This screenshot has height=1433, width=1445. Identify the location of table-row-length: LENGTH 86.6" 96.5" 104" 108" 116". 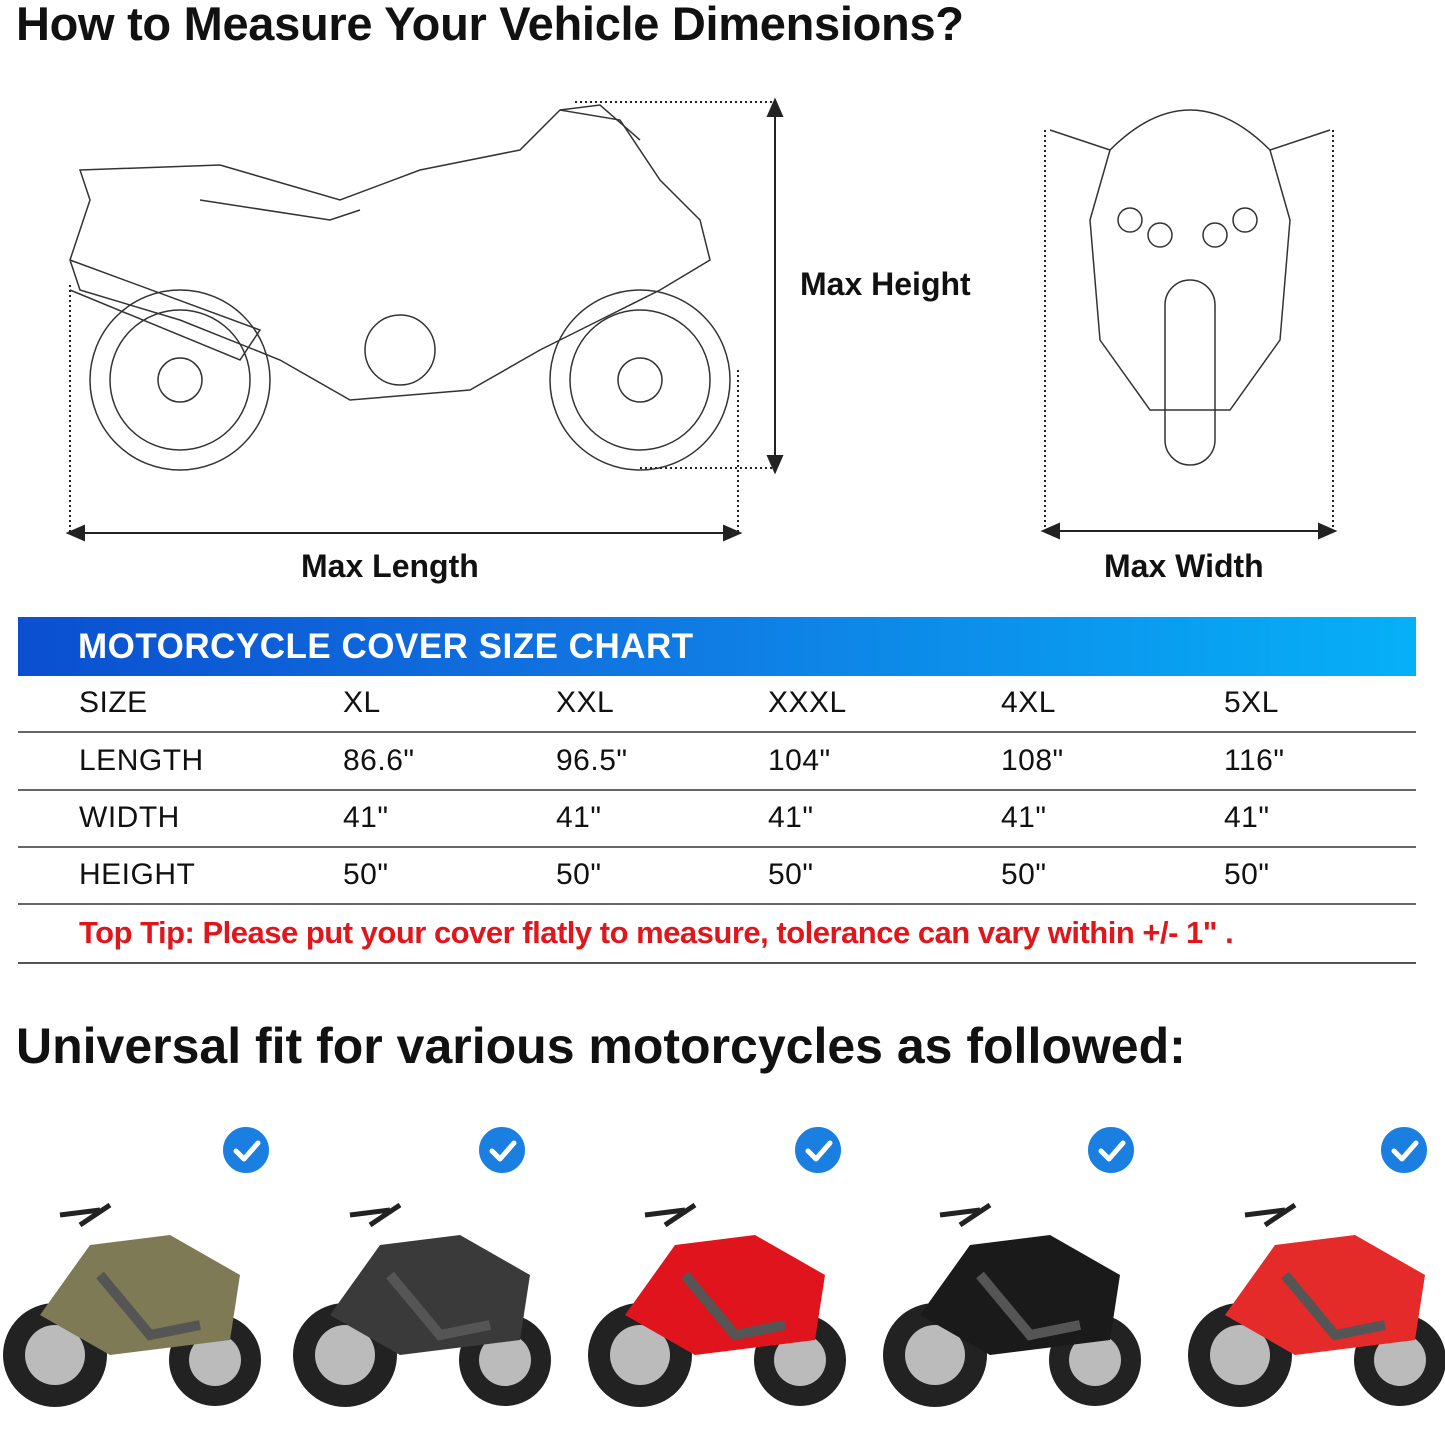
(717, 762).